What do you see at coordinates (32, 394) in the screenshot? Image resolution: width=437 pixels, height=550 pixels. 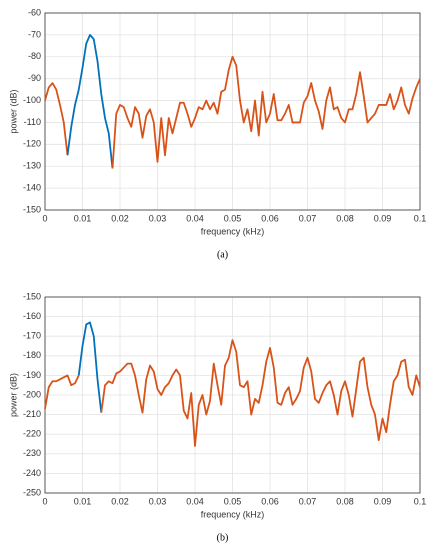 I see `y-tick-label: -200` at bounding box center [32, 394].